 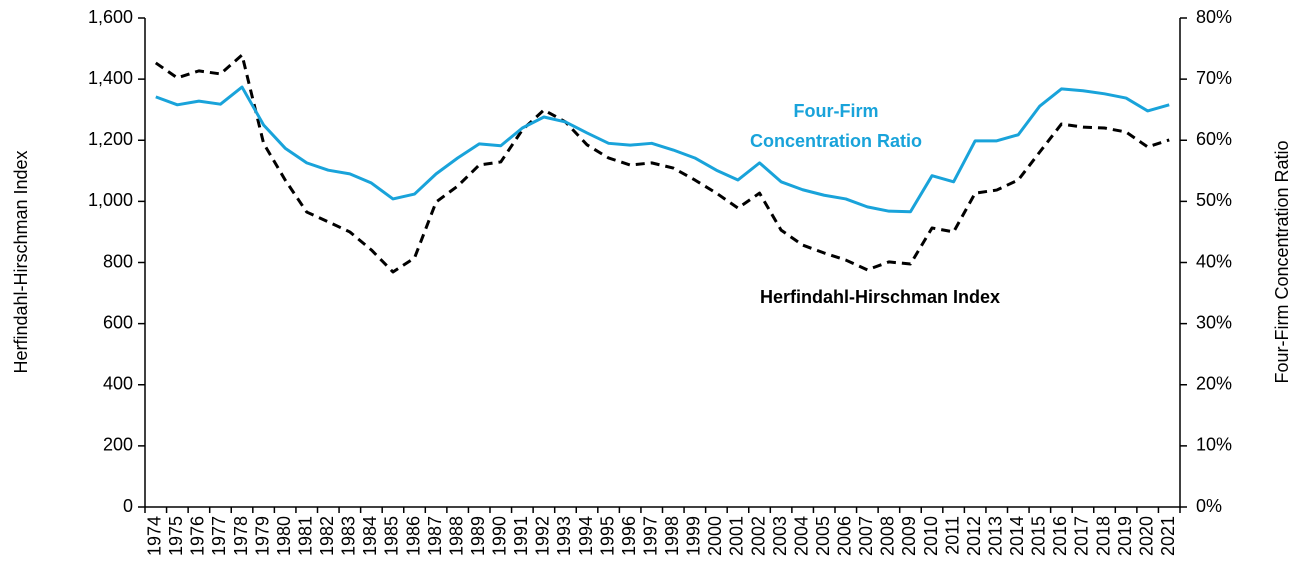 What do you see at coordinates (1082, 536) in the screenshot?
I see `x-tick-label: 2017` at bounding box center [1082, 536].